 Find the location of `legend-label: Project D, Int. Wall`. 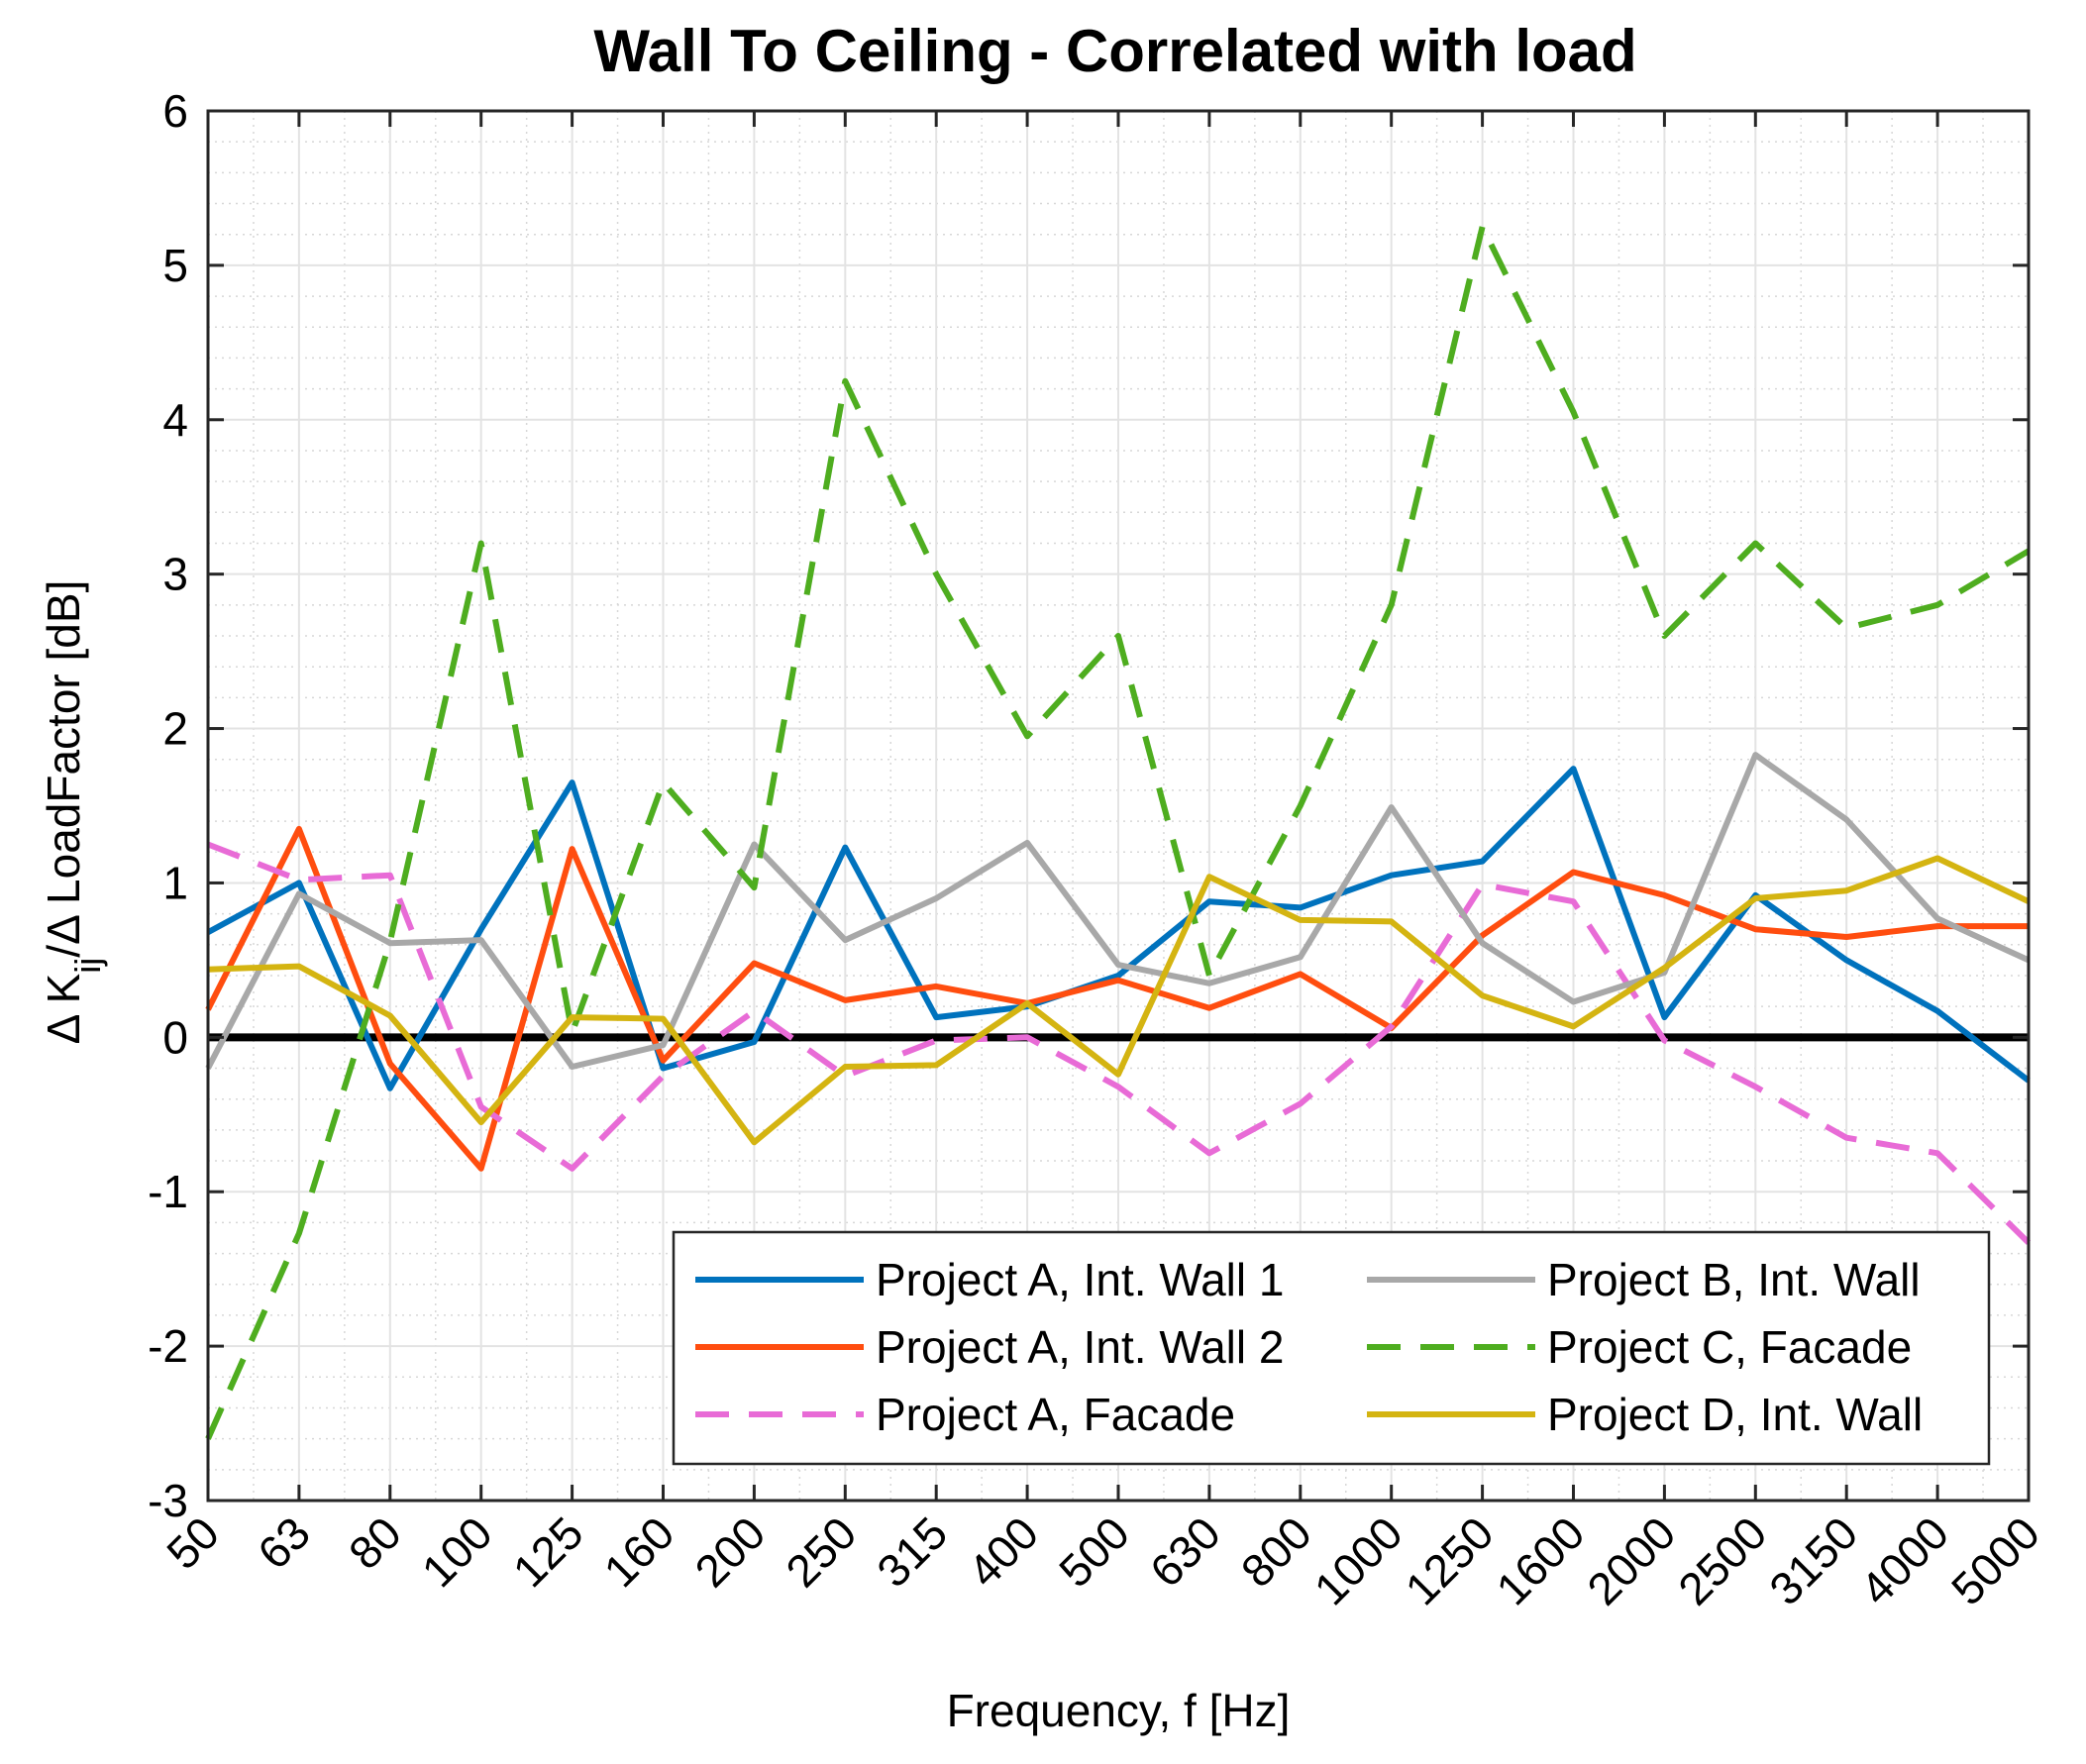

legend-label: Project D, Int. Wall is located at coordinates (1735, 1414).